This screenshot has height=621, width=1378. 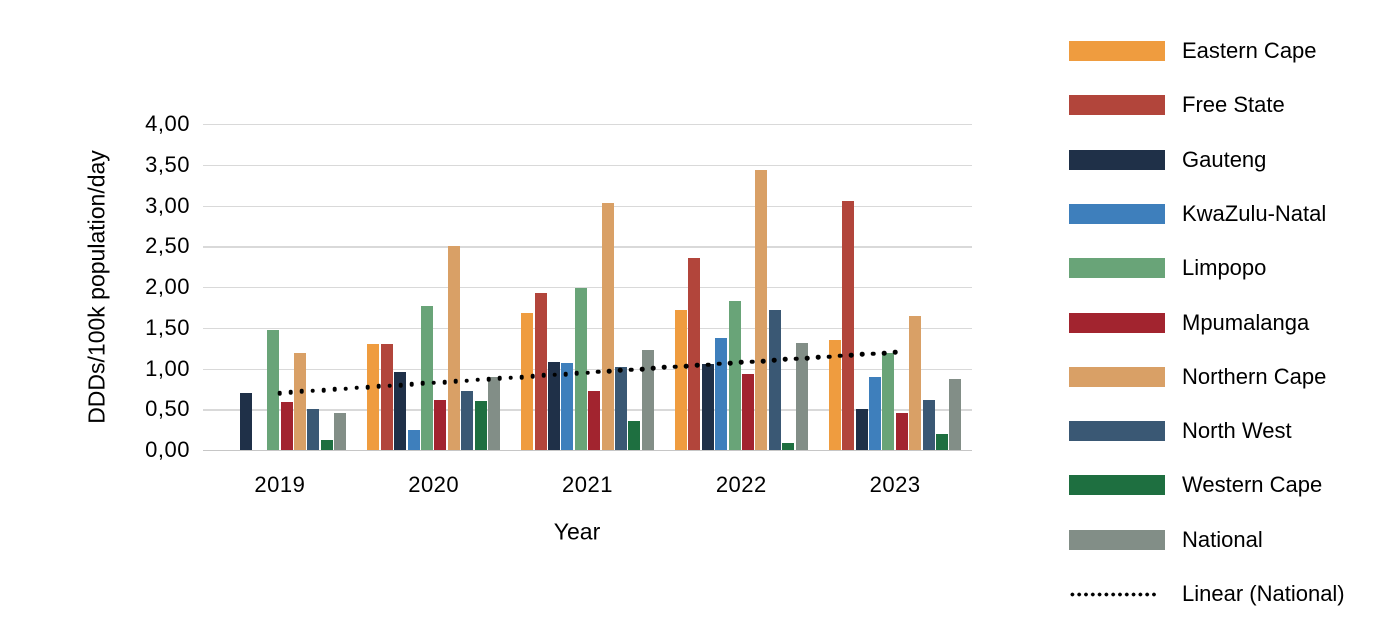 What do you see at coordinates (1195, 485) in the screenshot?
I see `legend-item-western-cape: Western Cape` at bounding box center [1195, 485].